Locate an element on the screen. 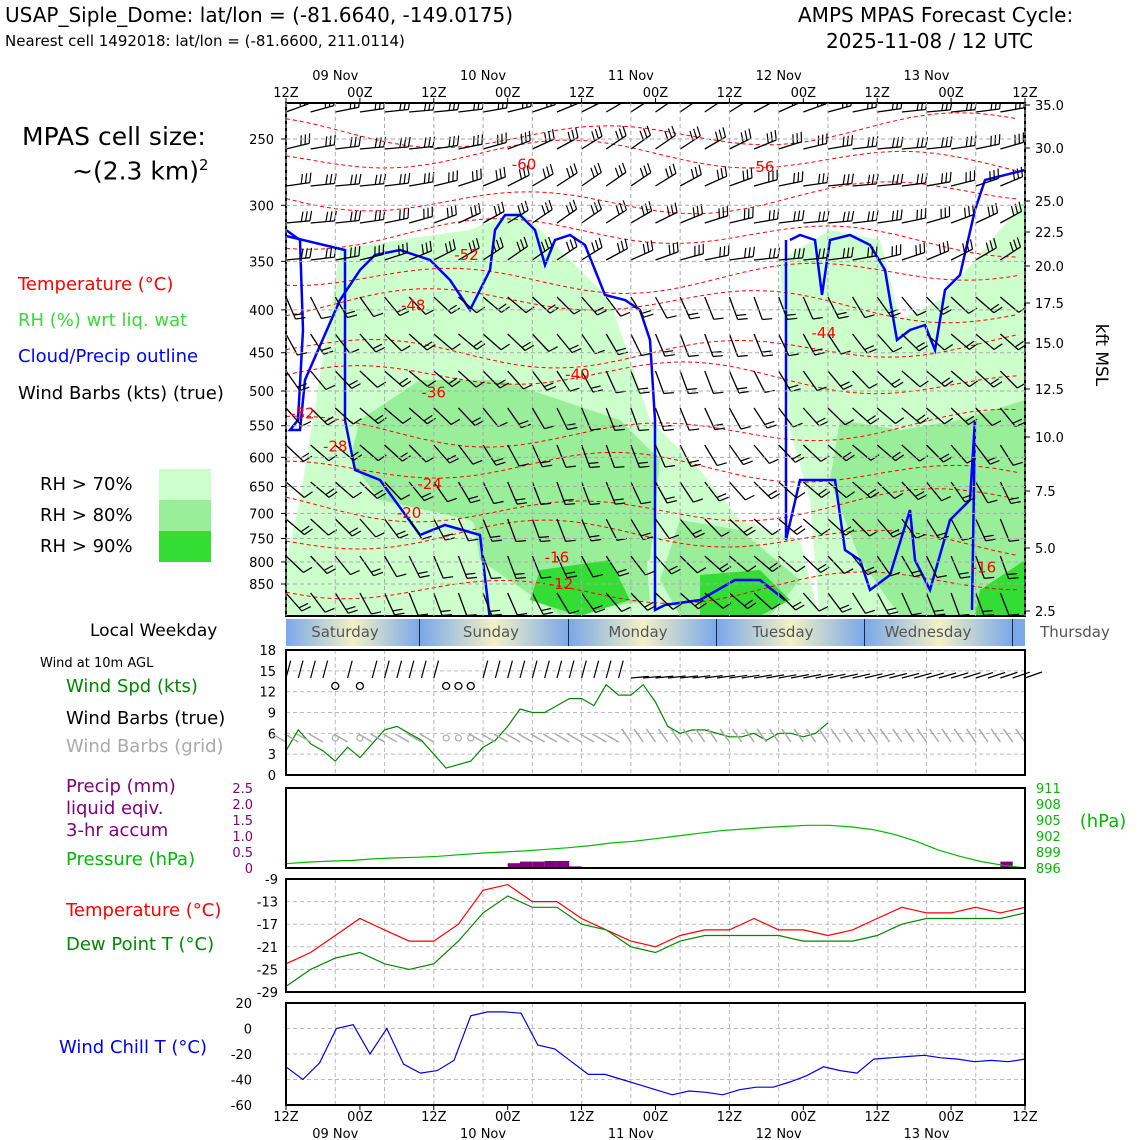  top-time-tick-label-4: 12Z is located at coordinates (582, 93).